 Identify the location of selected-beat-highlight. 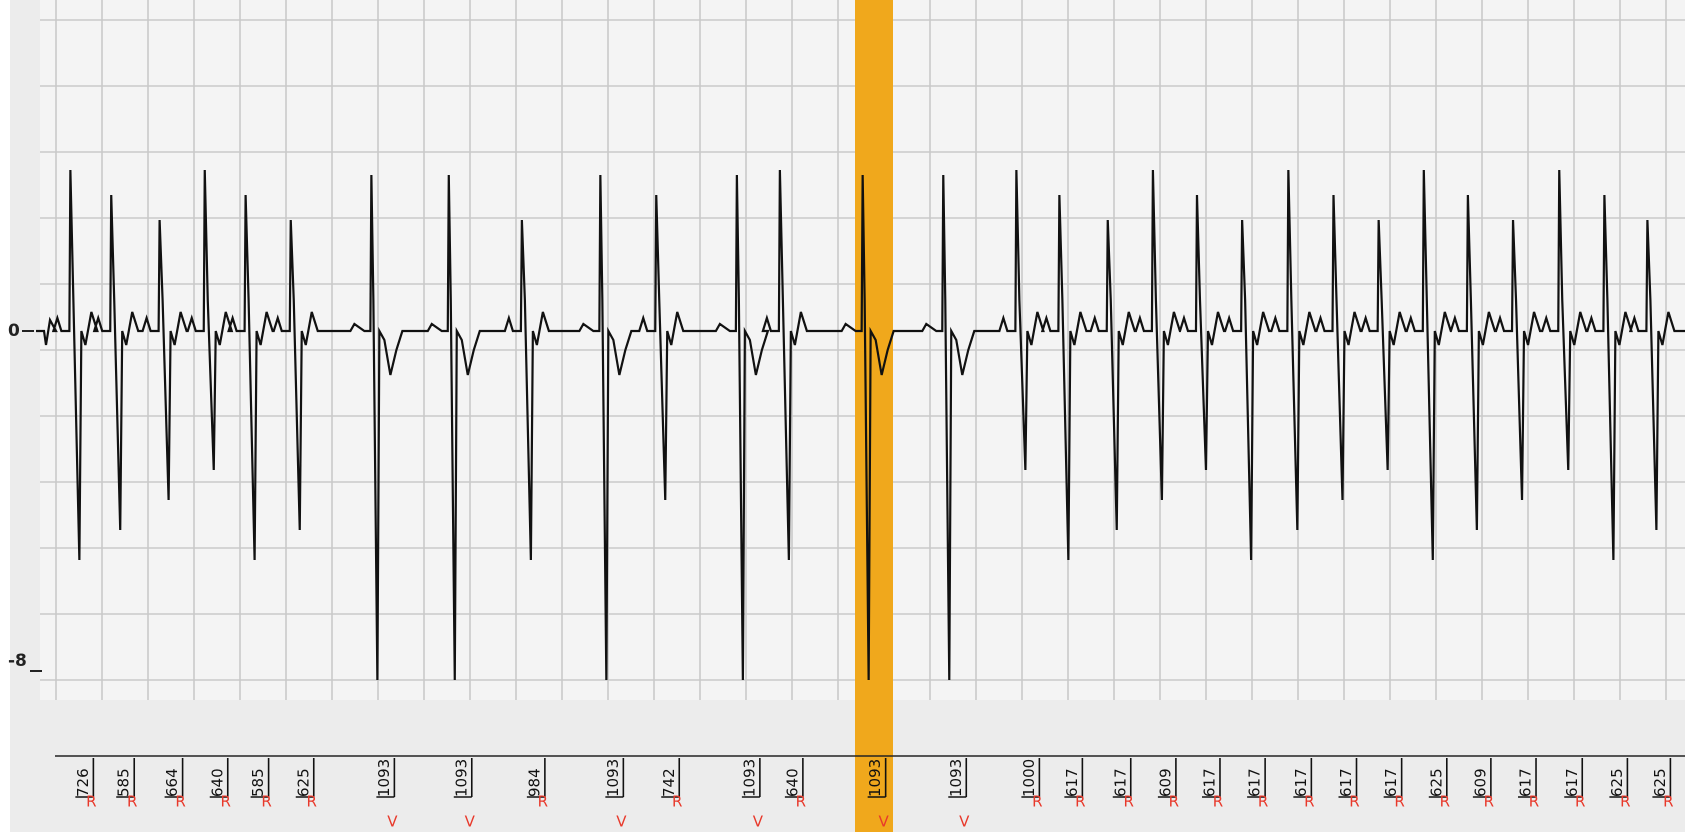
(874, 416).